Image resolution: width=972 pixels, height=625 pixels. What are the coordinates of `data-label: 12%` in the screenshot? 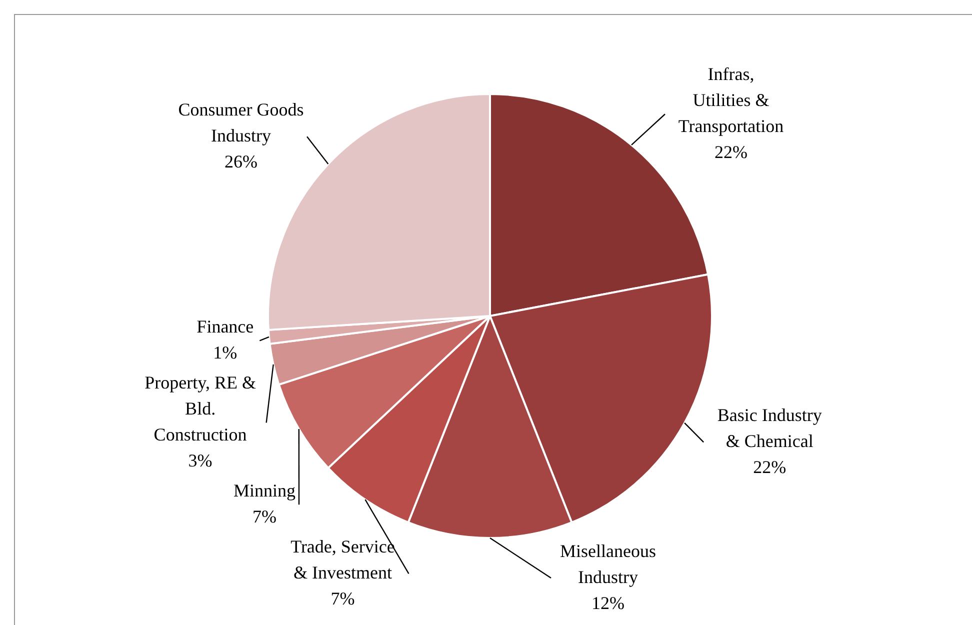 It's located at (608, 603).